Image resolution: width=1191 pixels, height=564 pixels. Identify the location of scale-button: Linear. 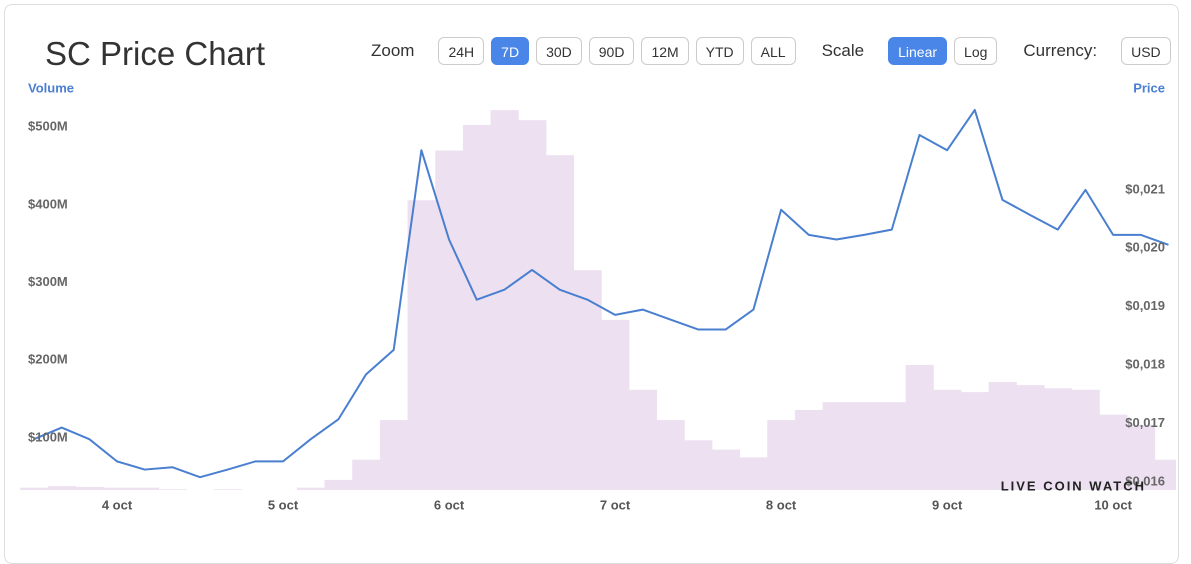
(918, 51).